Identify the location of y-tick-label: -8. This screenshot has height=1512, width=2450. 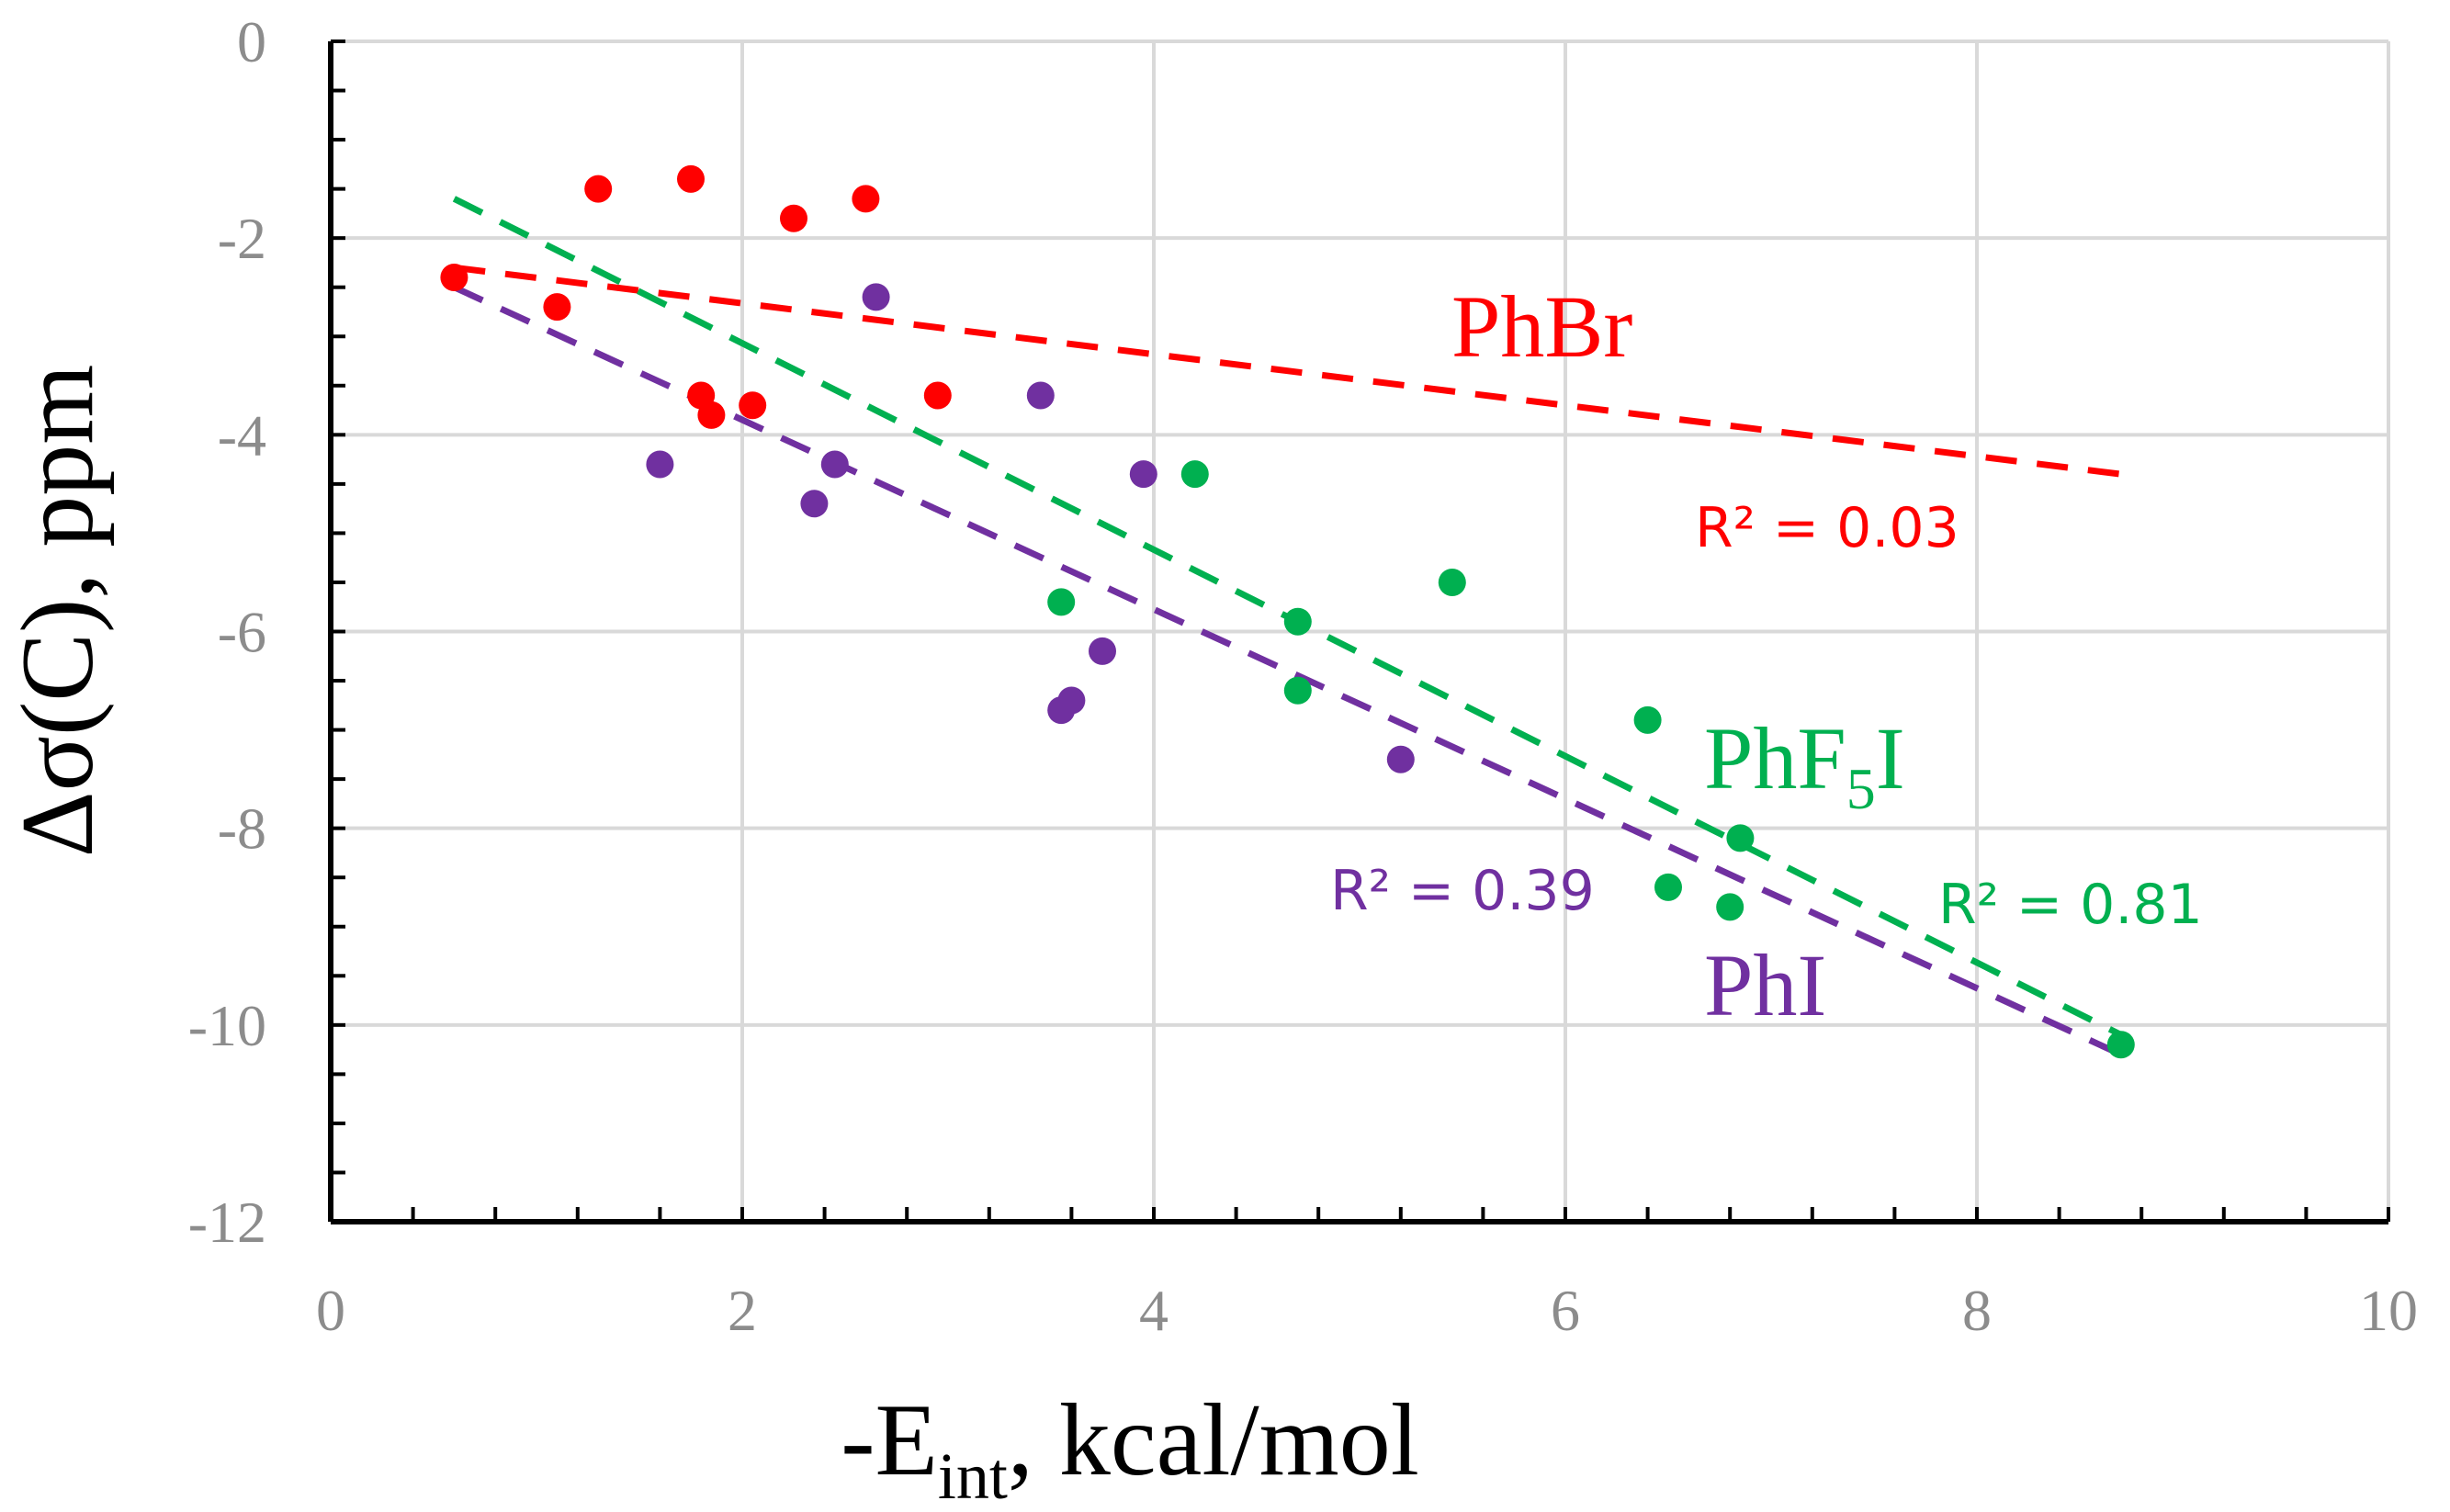
(242, 829).